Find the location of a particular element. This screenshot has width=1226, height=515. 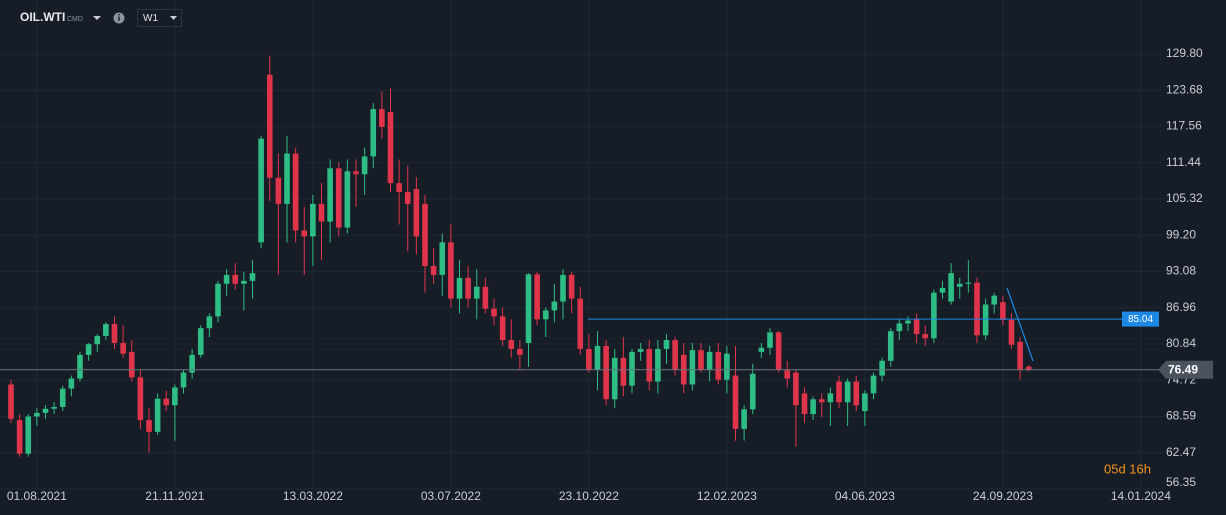

x-tick-label: 13.03.2022 is located at coordinates (313, 496).